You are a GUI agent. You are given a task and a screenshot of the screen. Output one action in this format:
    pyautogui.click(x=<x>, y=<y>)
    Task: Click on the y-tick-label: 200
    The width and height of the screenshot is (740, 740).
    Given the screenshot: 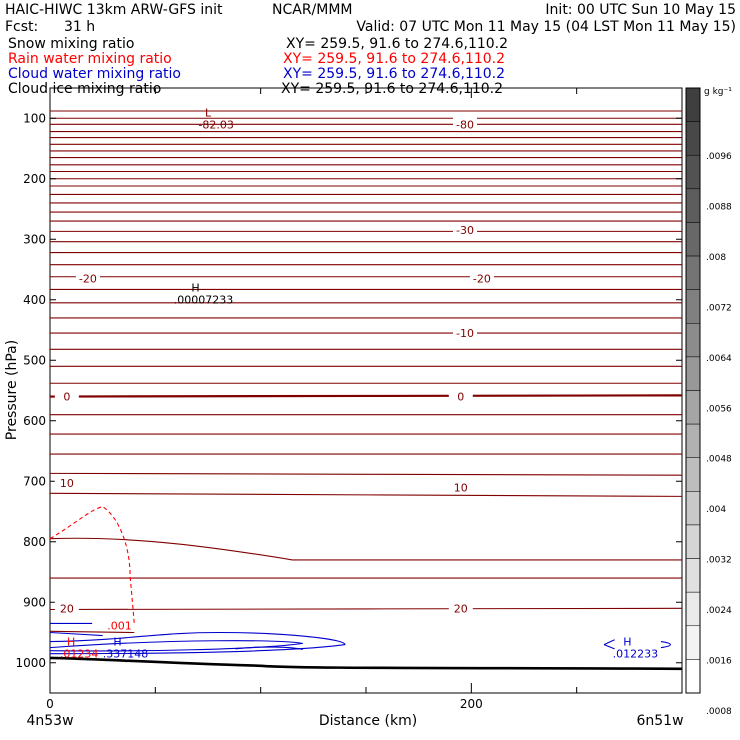 What is the action you would take?
    pyautogui.click(x=34, y=179)
    